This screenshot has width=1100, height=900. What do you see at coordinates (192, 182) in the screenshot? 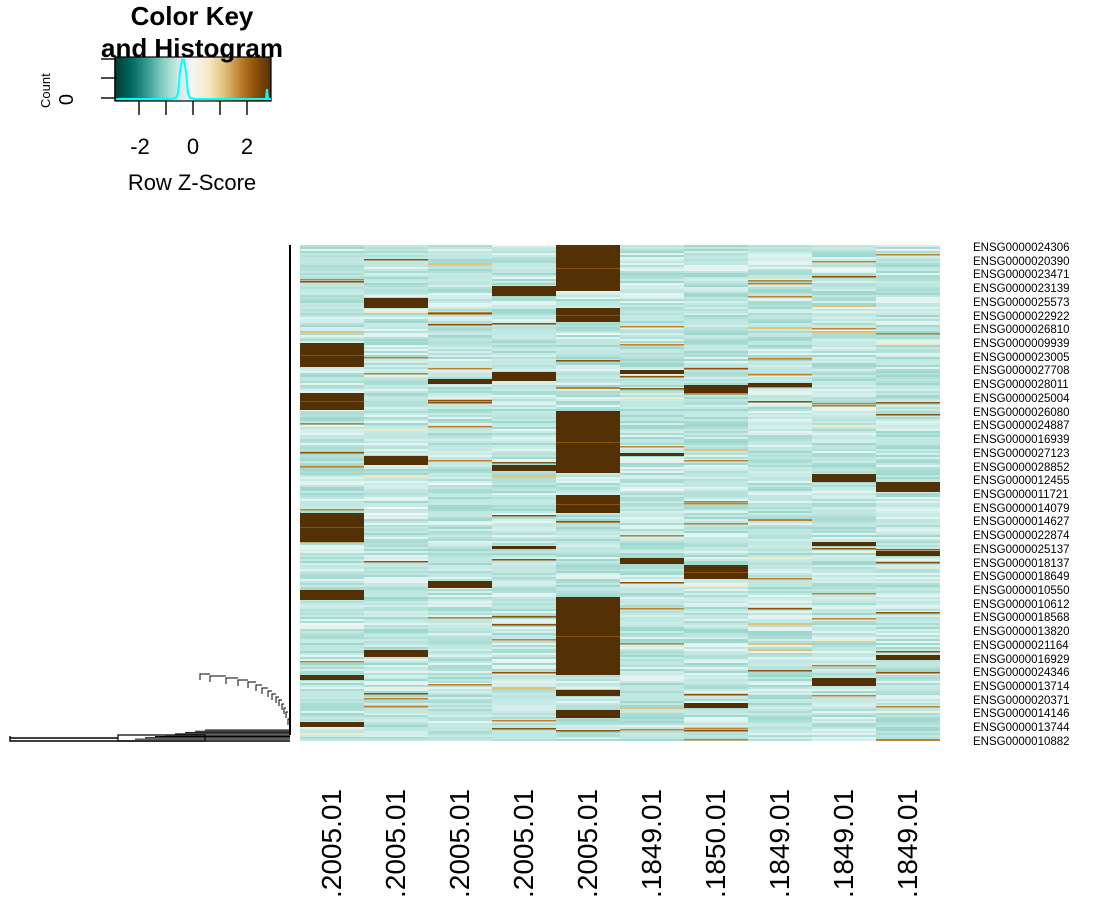
I see `color-key-xlabel: Row Z-Score` at bounding box center [192, 182].